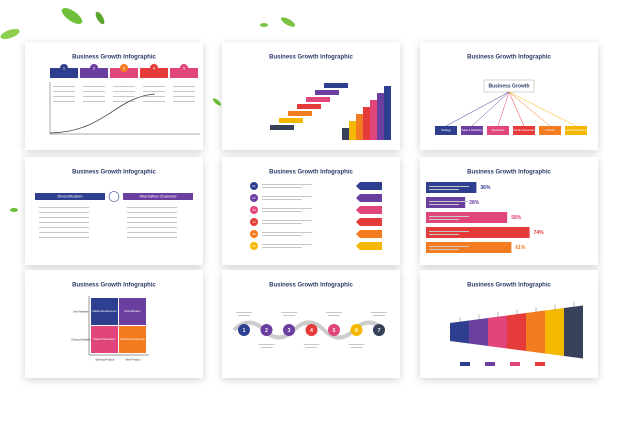  What do you see at coordinates (70, 196) in the screenshot?
I see `label: Diversification` at bounding box center [70, 196].